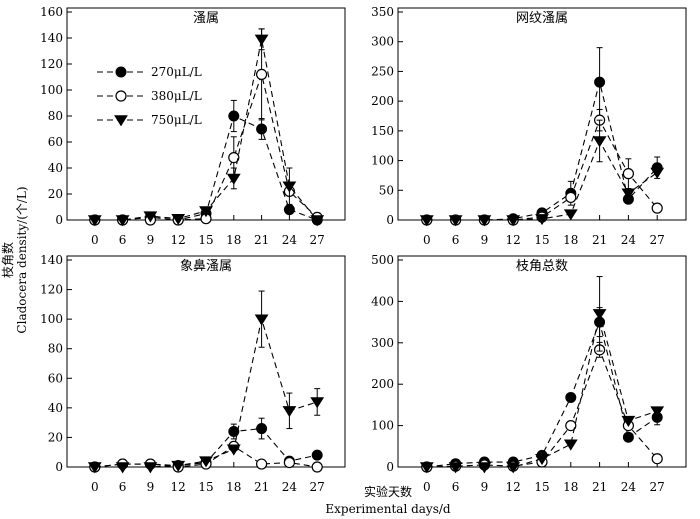 This screenshot has width=700, height=519. What do you see at coordinates (59, 467) in the screenshot?
I see `y-tick-label: 0` at bounding box center [59, 467].